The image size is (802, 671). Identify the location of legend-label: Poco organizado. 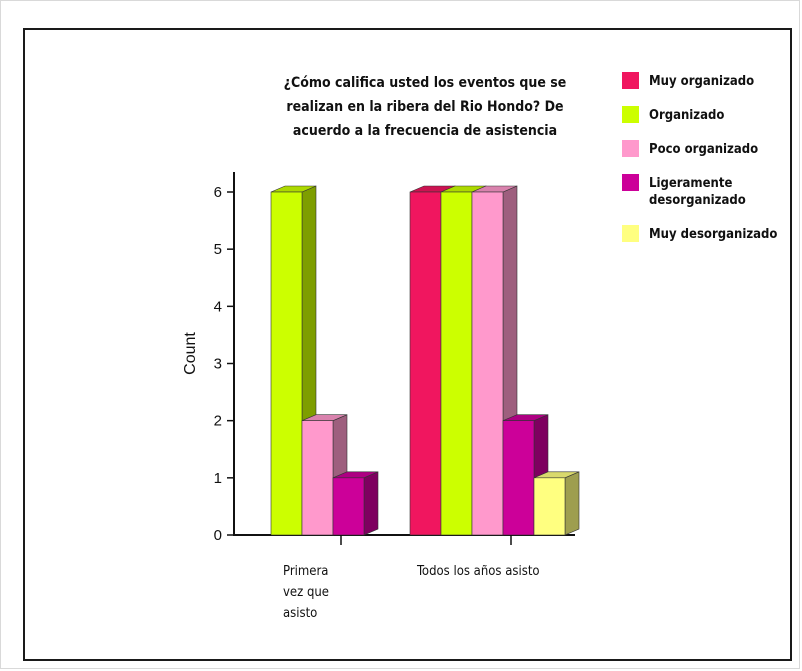
(703, 149).